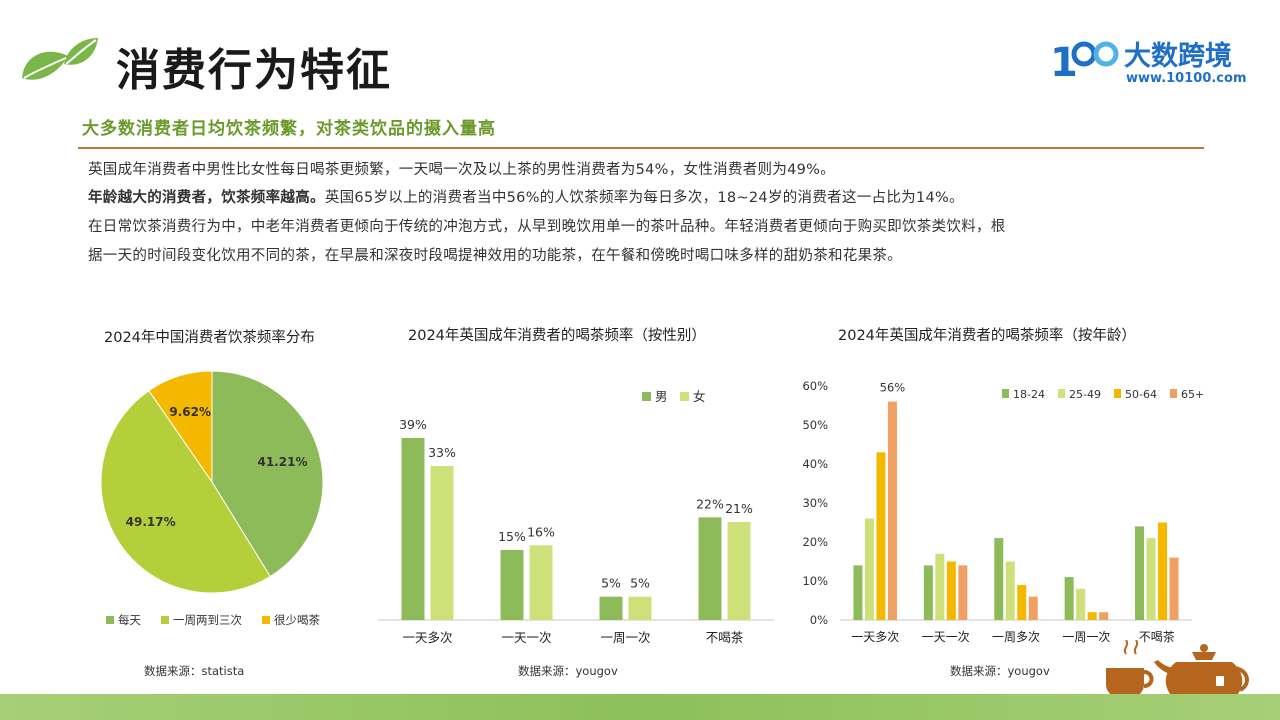 Image resolution: width=1280 pixels, height=720 pixels. What do you see at coordinates (1177, 669) in the screenshot?
I see `teapot-icon` at bounding box center [1177, 669].